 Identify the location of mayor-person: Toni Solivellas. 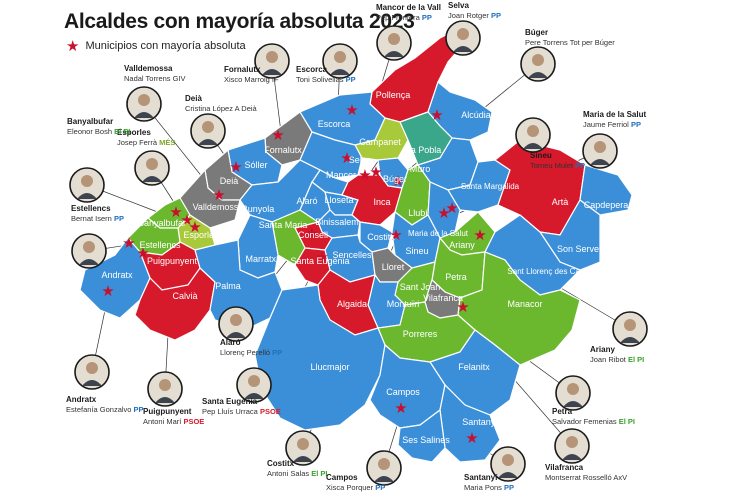
(320, 79).